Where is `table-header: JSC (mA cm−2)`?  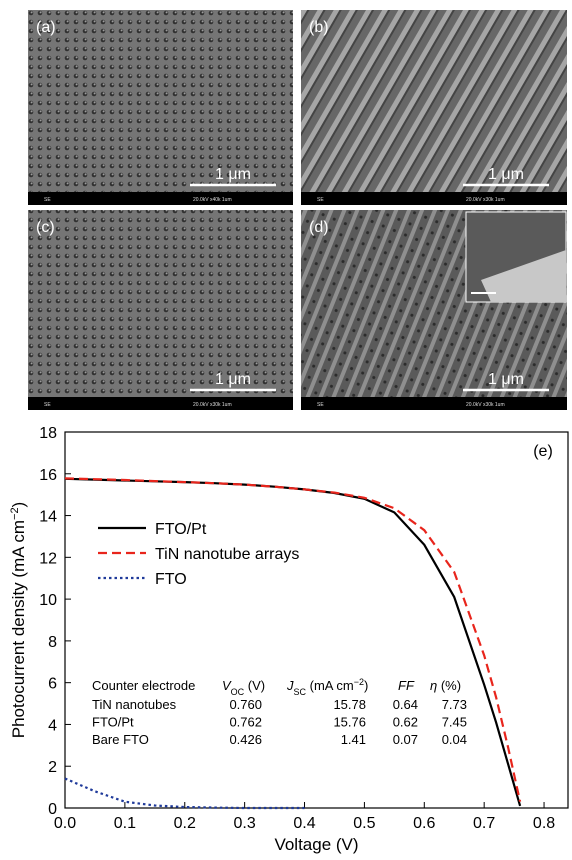
table-header: JSC (mA cm−2) is located at coordinates (327, 687).